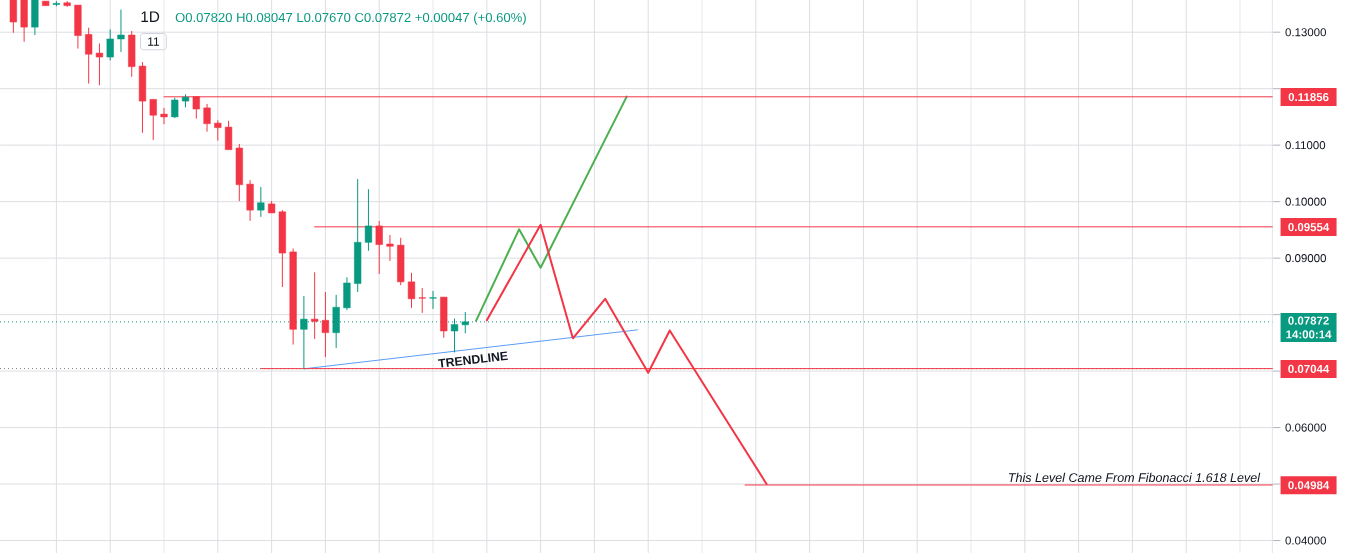 This screenshot has height=553, width=1346. Describe the element at coordinates (1309, 227) in the screenshot. I see `data-label: 0.09554` at that location.